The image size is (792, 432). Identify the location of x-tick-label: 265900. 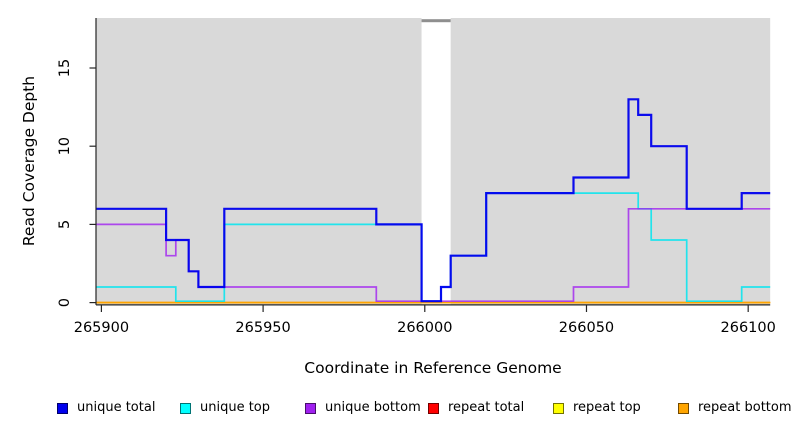
(101, 328).